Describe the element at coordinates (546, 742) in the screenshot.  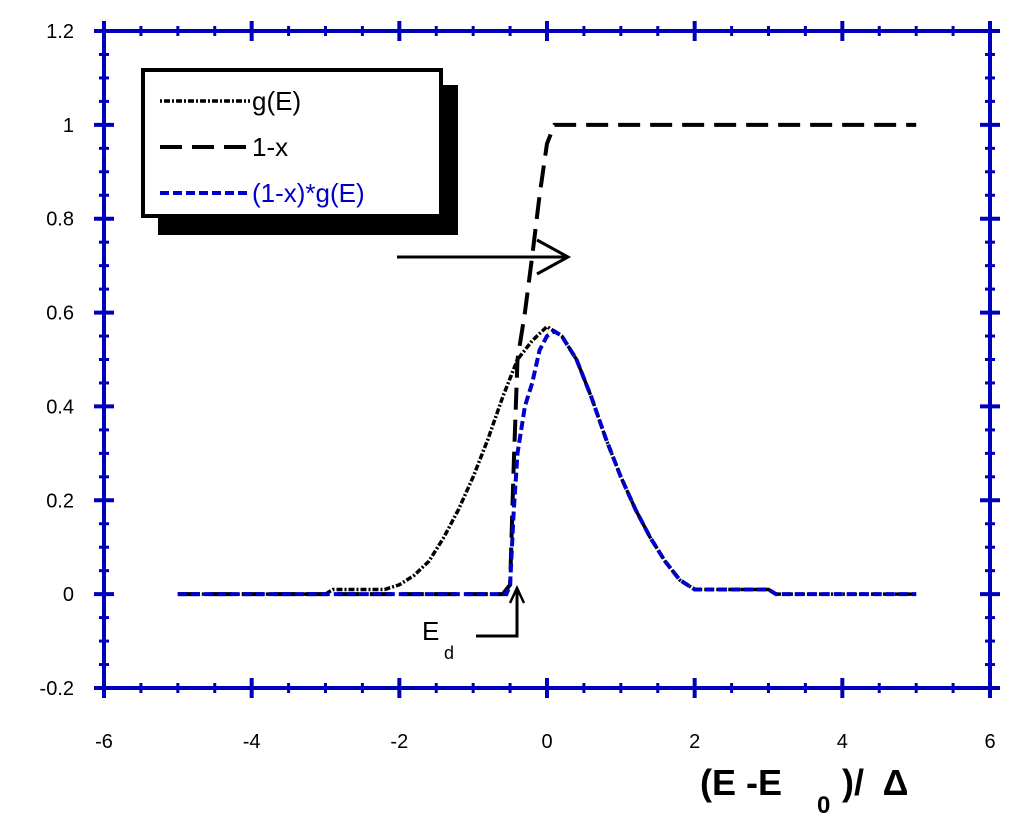
I see `x-tick-label: 0` at that location.